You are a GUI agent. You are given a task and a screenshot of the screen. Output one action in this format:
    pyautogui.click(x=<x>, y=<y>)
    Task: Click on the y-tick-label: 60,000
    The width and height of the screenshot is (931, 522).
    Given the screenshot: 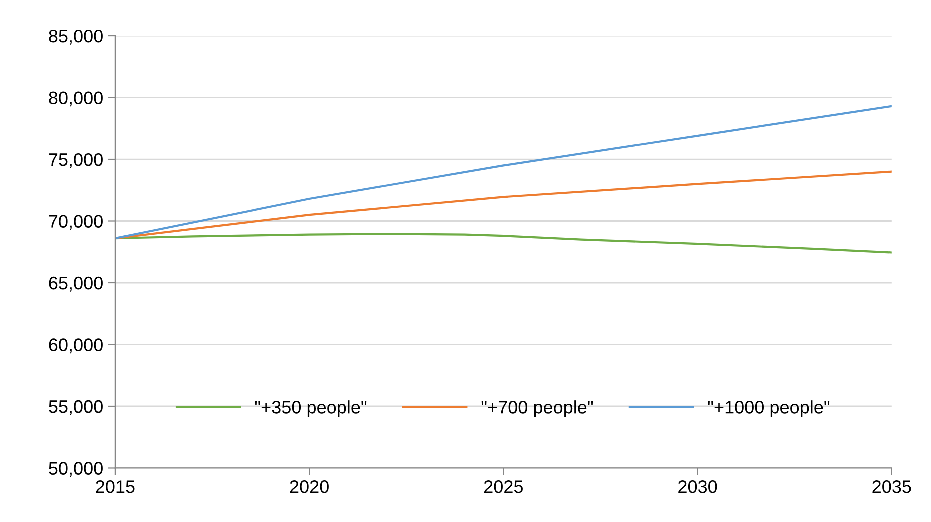 What is the action you would take?
    pyautogui.click(x=76, y=346)
    